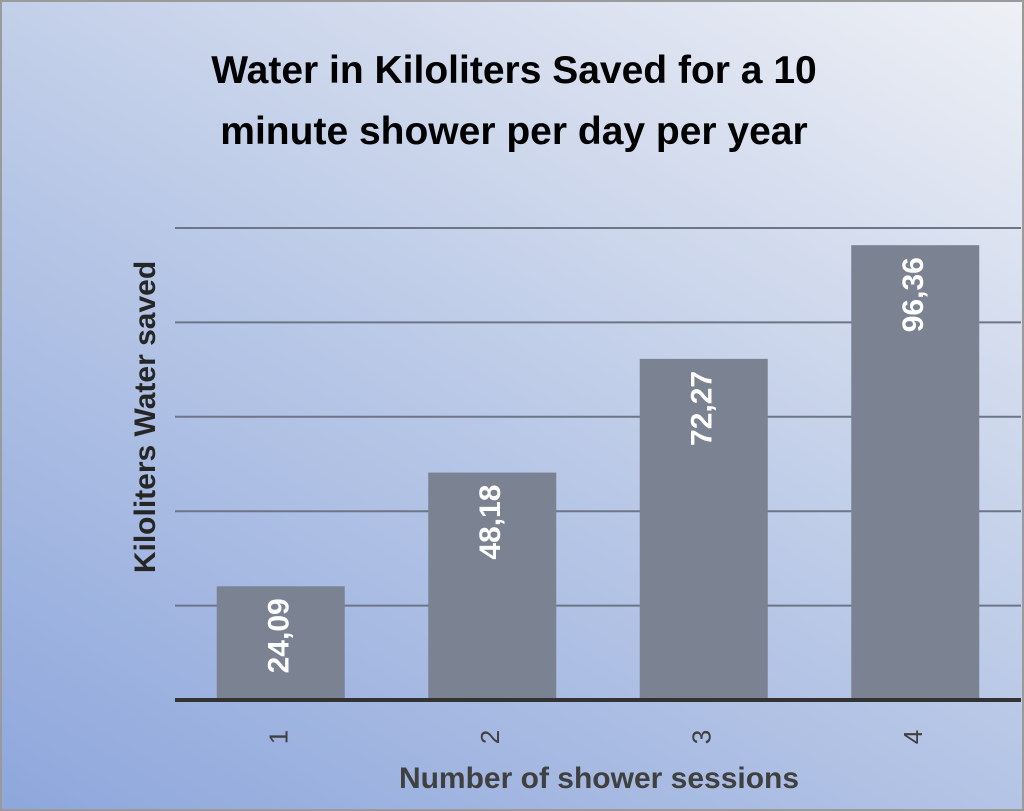  What do you see at coordinates (145, 417) in the screenshot?
I see `y-axis-label: Kiloliters Water saved` at bounding box center [145, 417].